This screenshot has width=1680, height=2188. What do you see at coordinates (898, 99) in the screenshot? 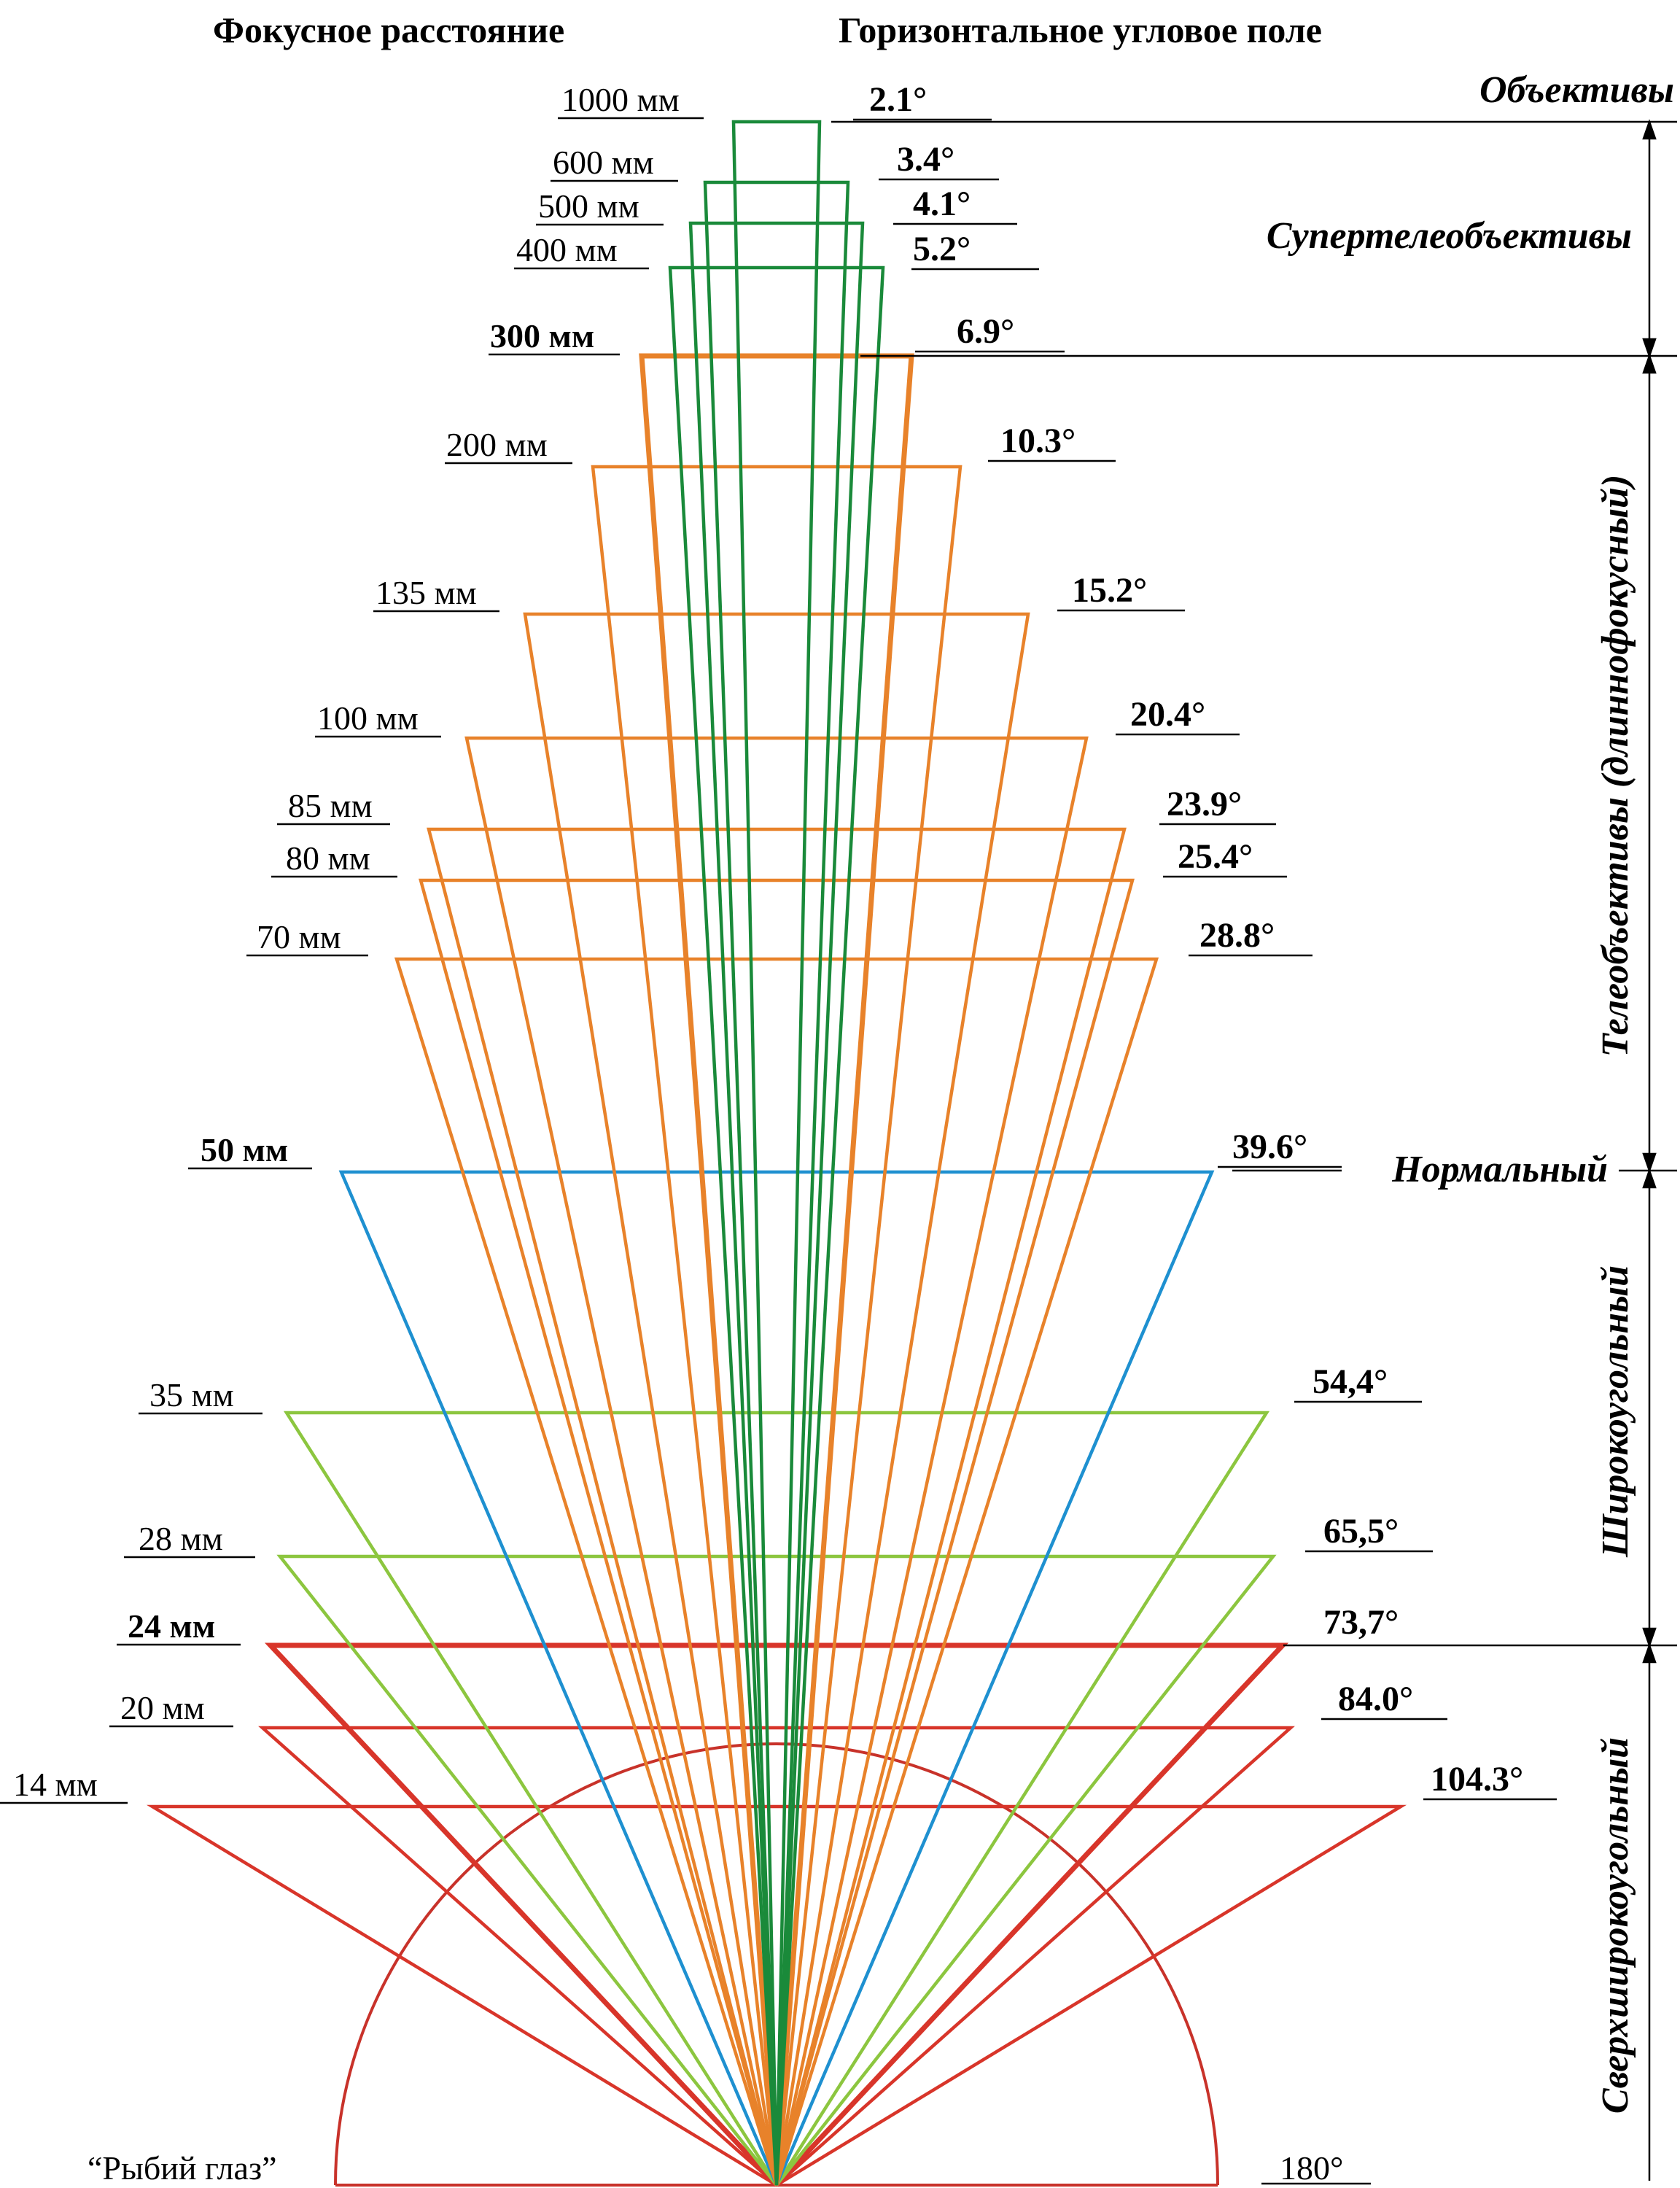
I see `angle-of-view-label: 2.1°` at bounding box center [898, 99].